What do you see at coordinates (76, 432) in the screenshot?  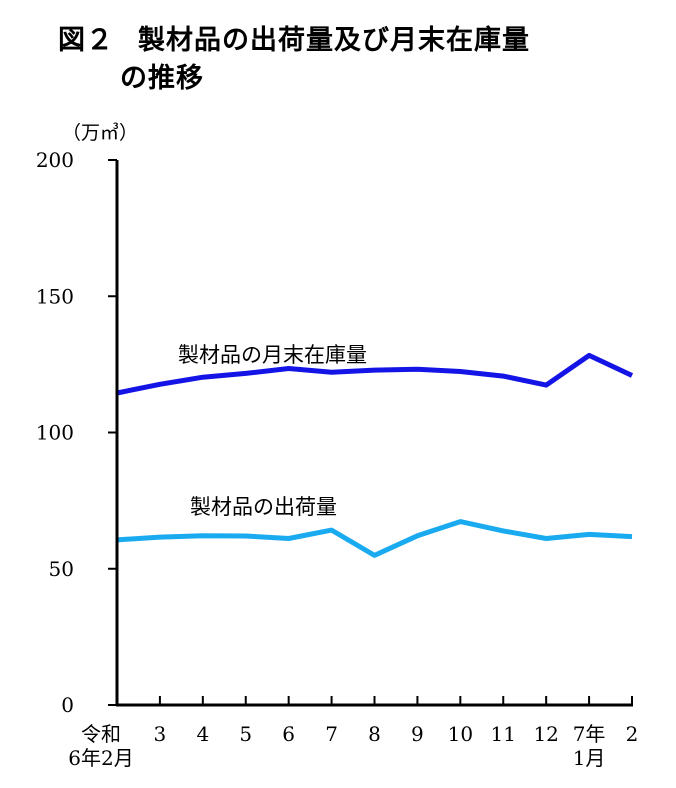 I see `y-axis-ticks: 0 50 100 150 200` at bounding box center [76, 432].